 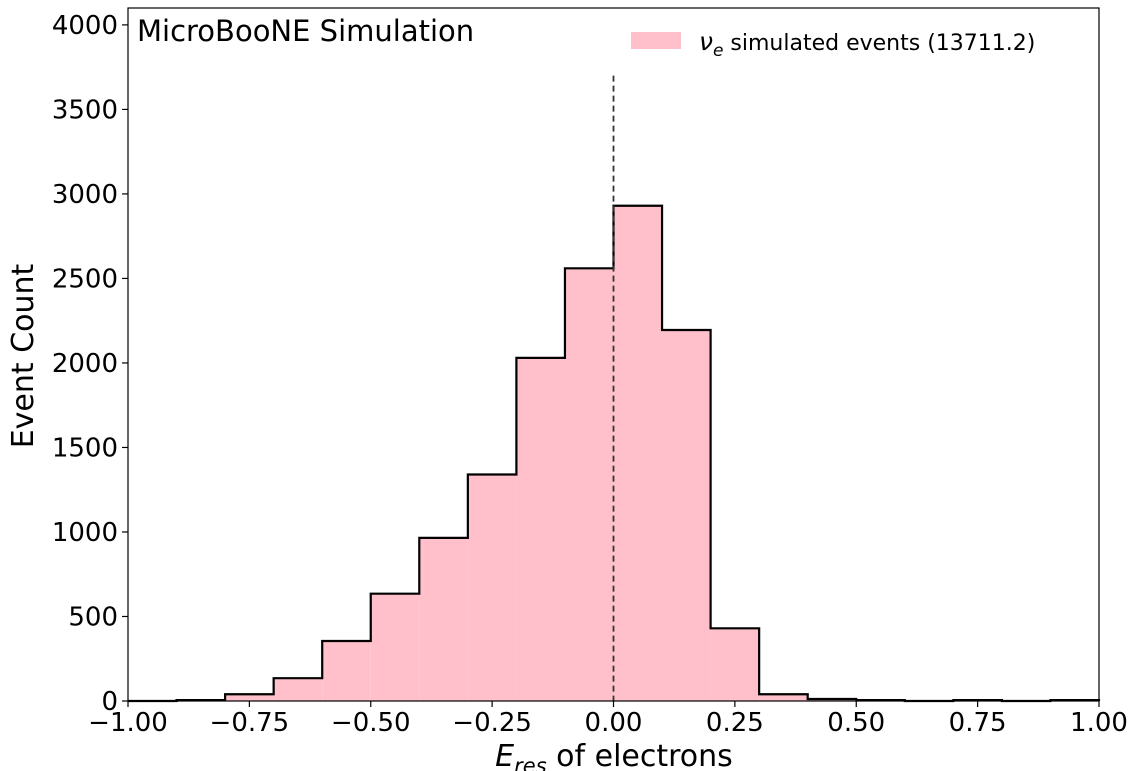 What do you see at coordinates (492, 723) in the screenshot?
I see `x-tick-label: −0.25` at bounding box center [492, 723].